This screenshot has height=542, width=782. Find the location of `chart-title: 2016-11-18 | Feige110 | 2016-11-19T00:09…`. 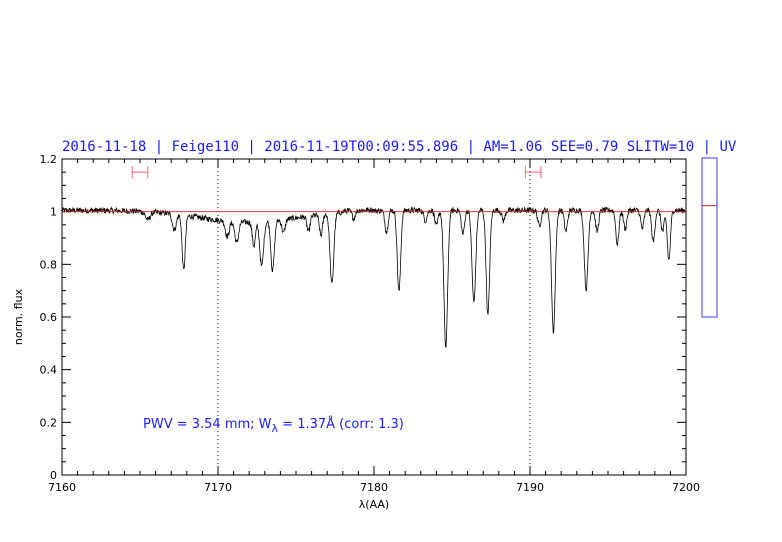

chart-title: 2016-11-18 | Feige110 | 2016-11-19T00:09… is located at coordinates (399, 147).